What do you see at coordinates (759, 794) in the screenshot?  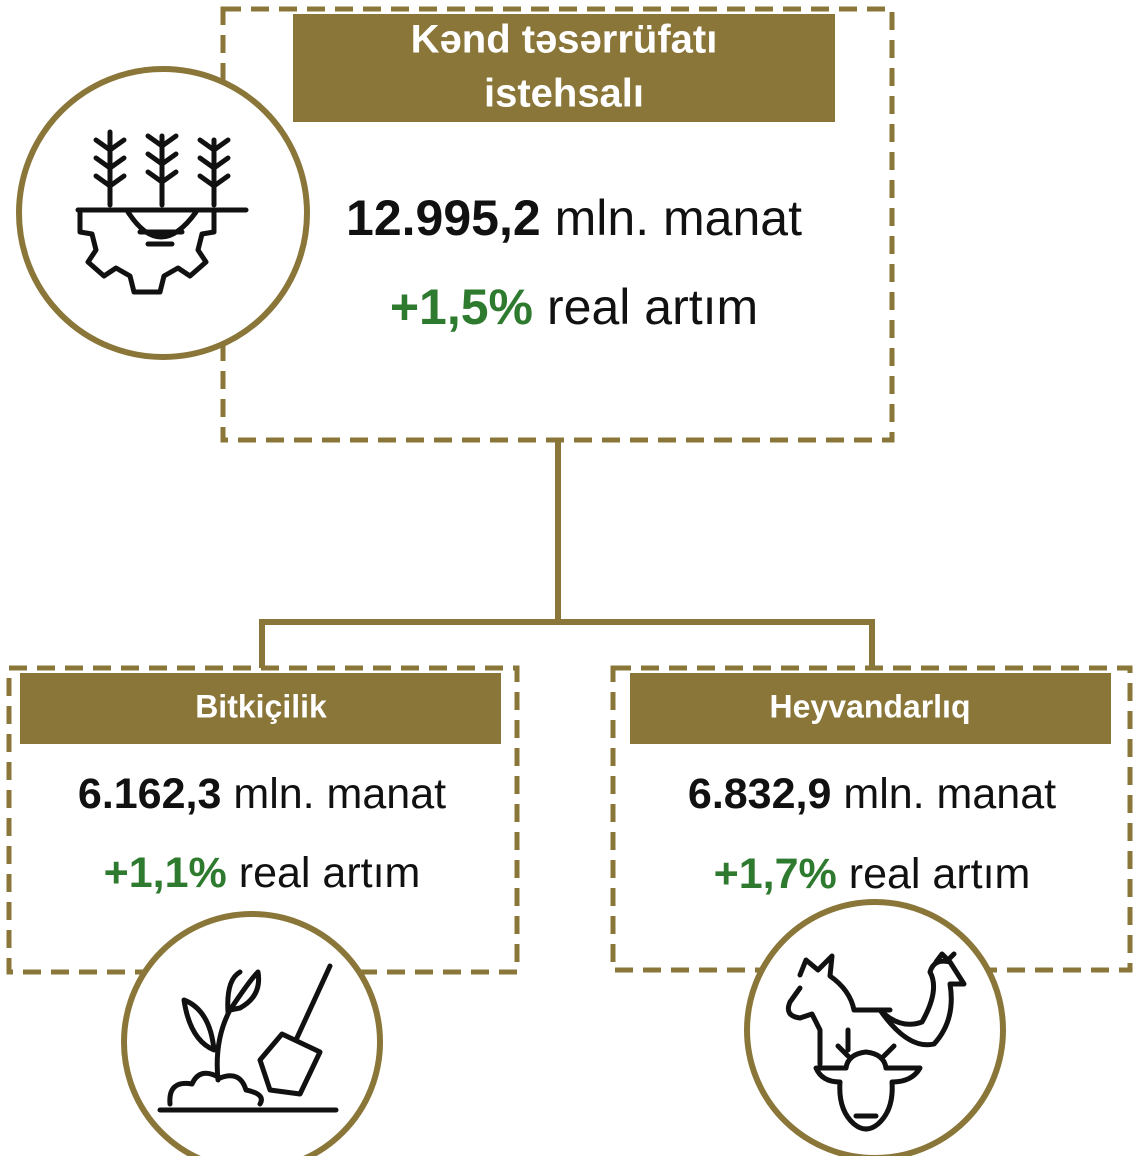 I see `child-value: 6.832,9` at bounding box center [759, 794].